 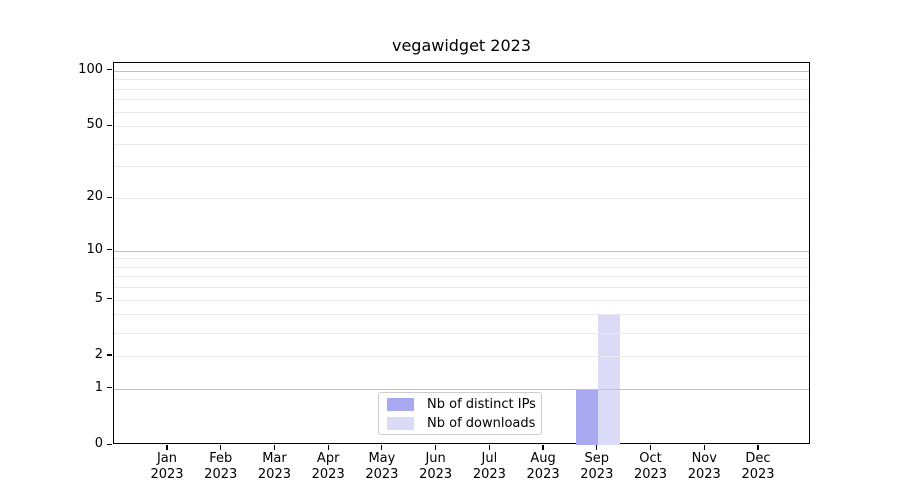 I want to click on x-tick-label: Dec 2023, so click(x=758, y=466).